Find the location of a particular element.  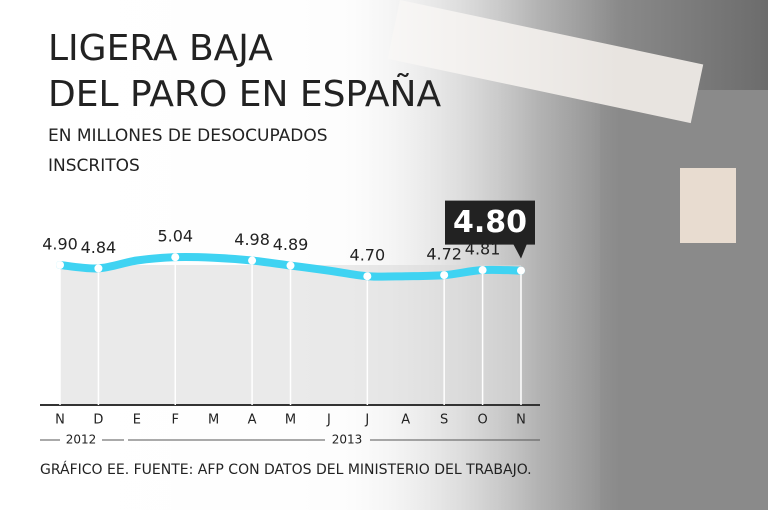

year-label: 2012 is located at coordinates (81, 440).